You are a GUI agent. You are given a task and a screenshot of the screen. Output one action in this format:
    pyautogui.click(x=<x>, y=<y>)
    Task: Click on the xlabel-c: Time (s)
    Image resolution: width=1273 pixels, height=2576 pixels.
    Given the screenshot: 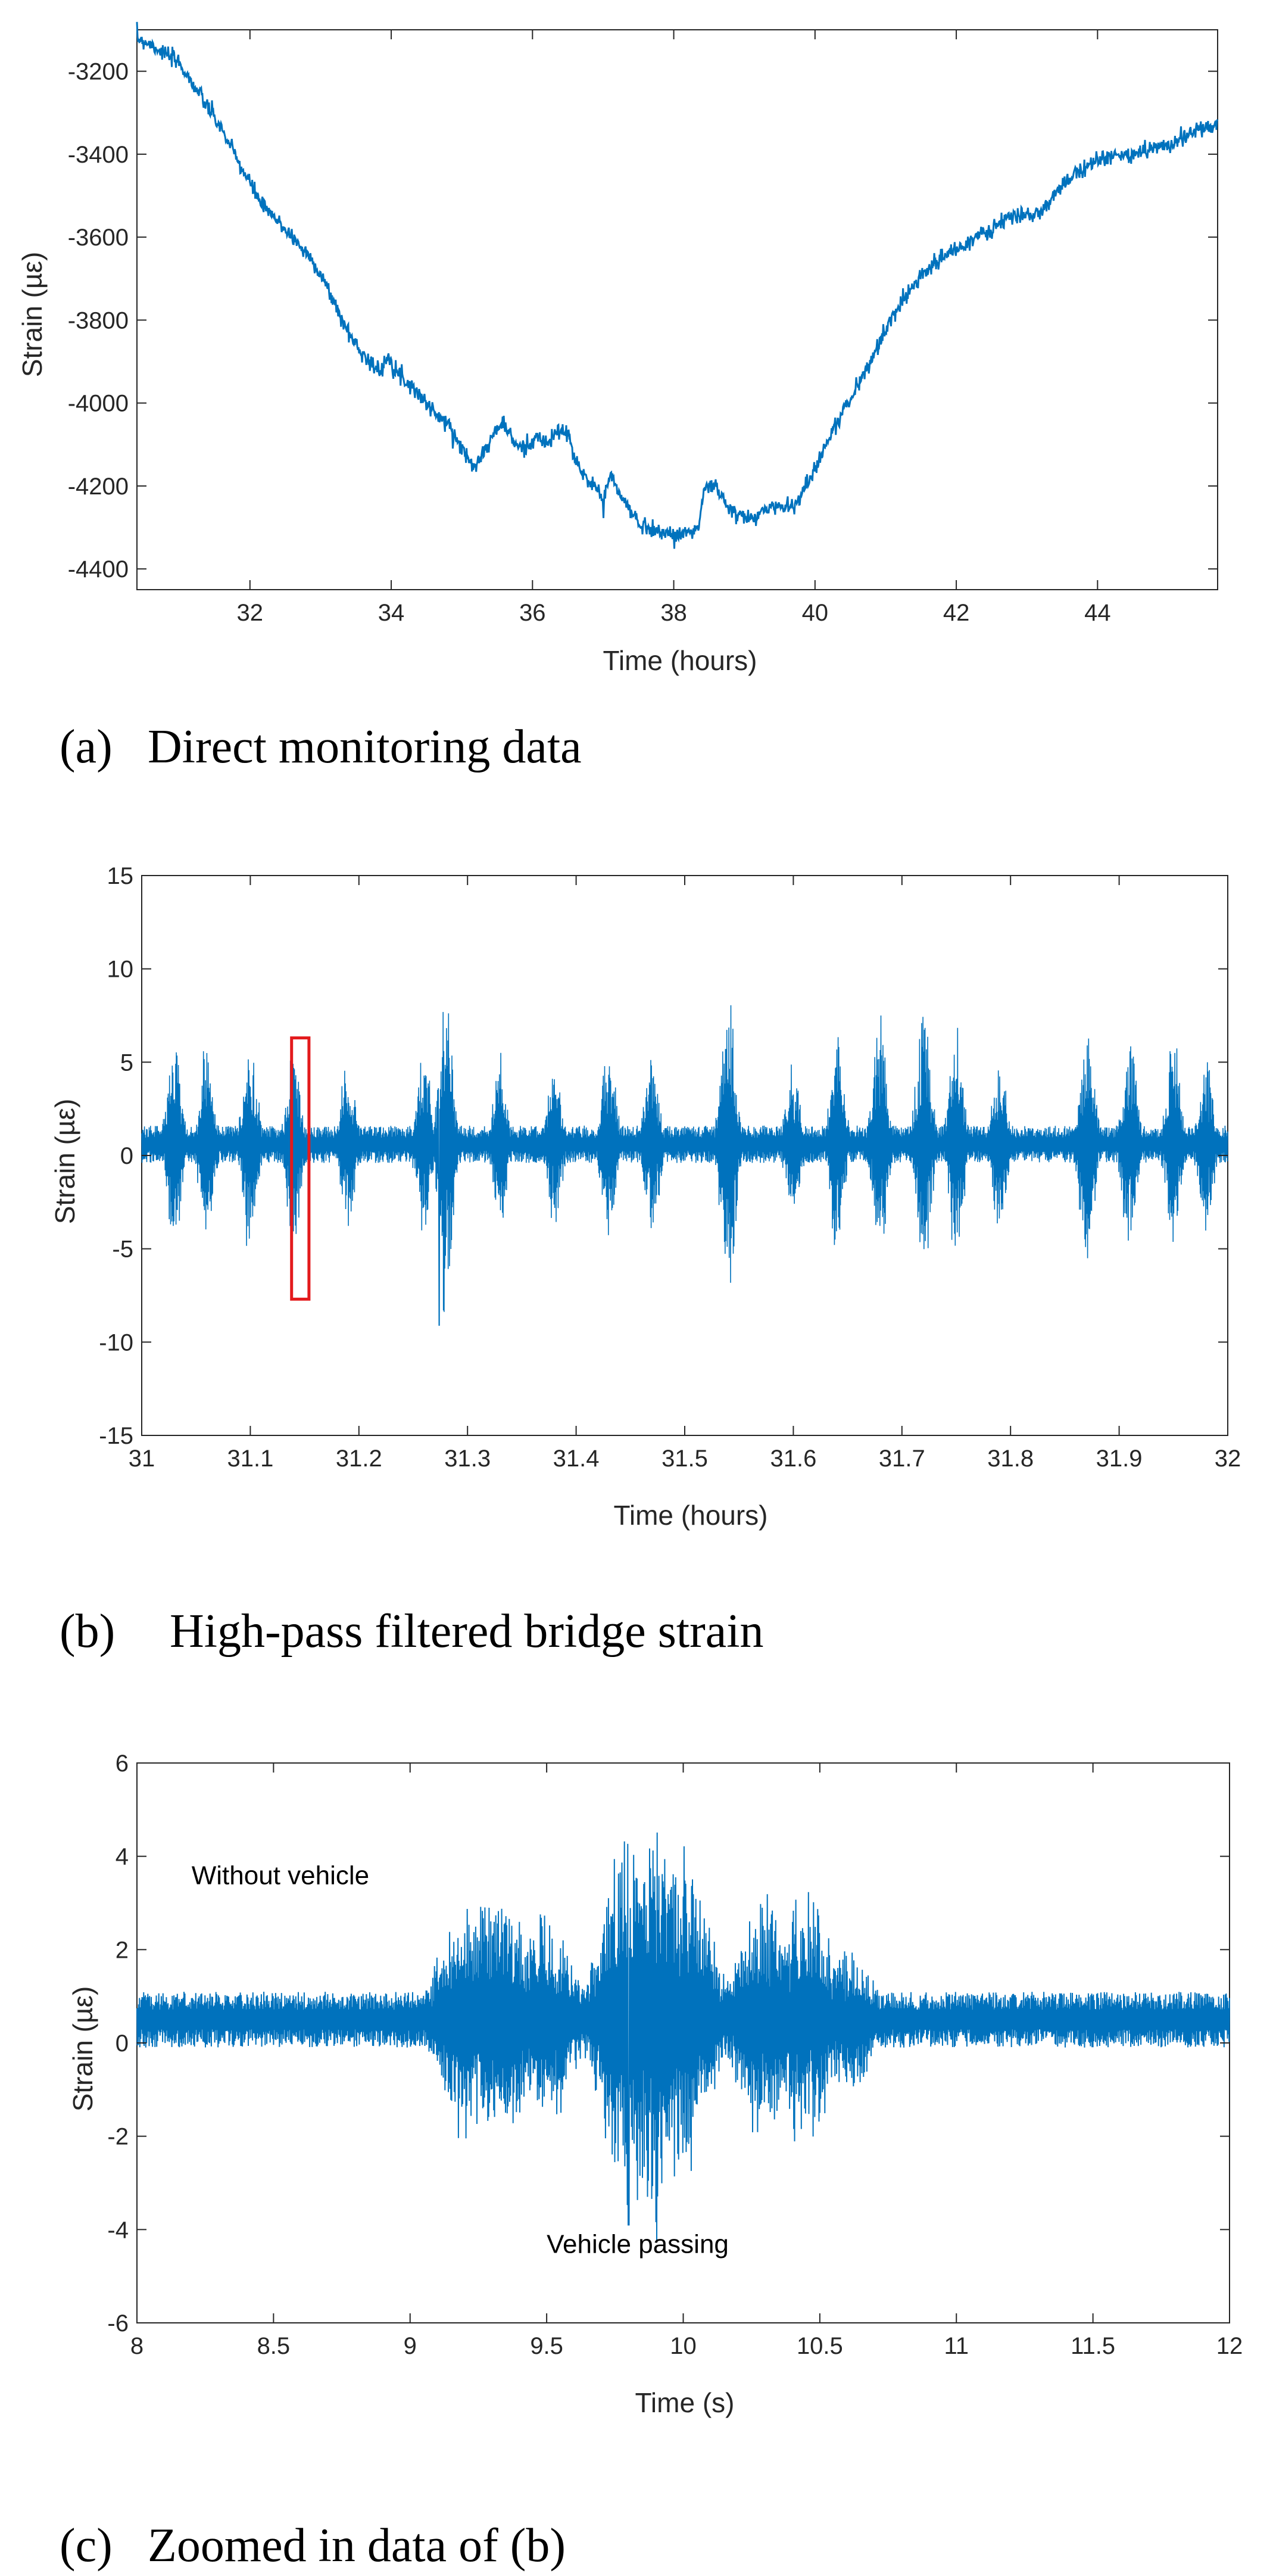 What is the action you would take?
    pyautogui.click(x=685, y=2402)
    